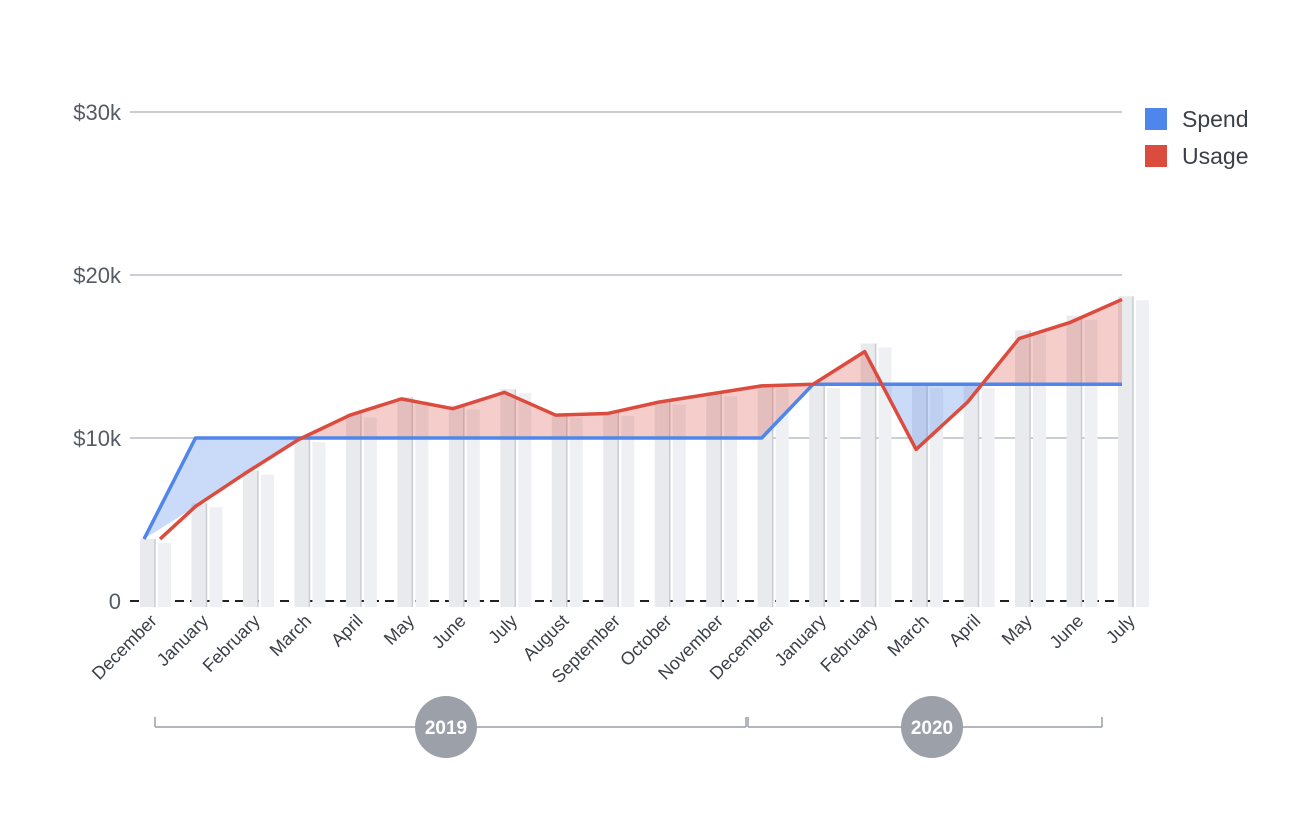 The width and height of the screenshot is (1289, 817). Describe the element at coordinates (115, 601) in the screenshot. I see `y-tick-label: 0` at that location.